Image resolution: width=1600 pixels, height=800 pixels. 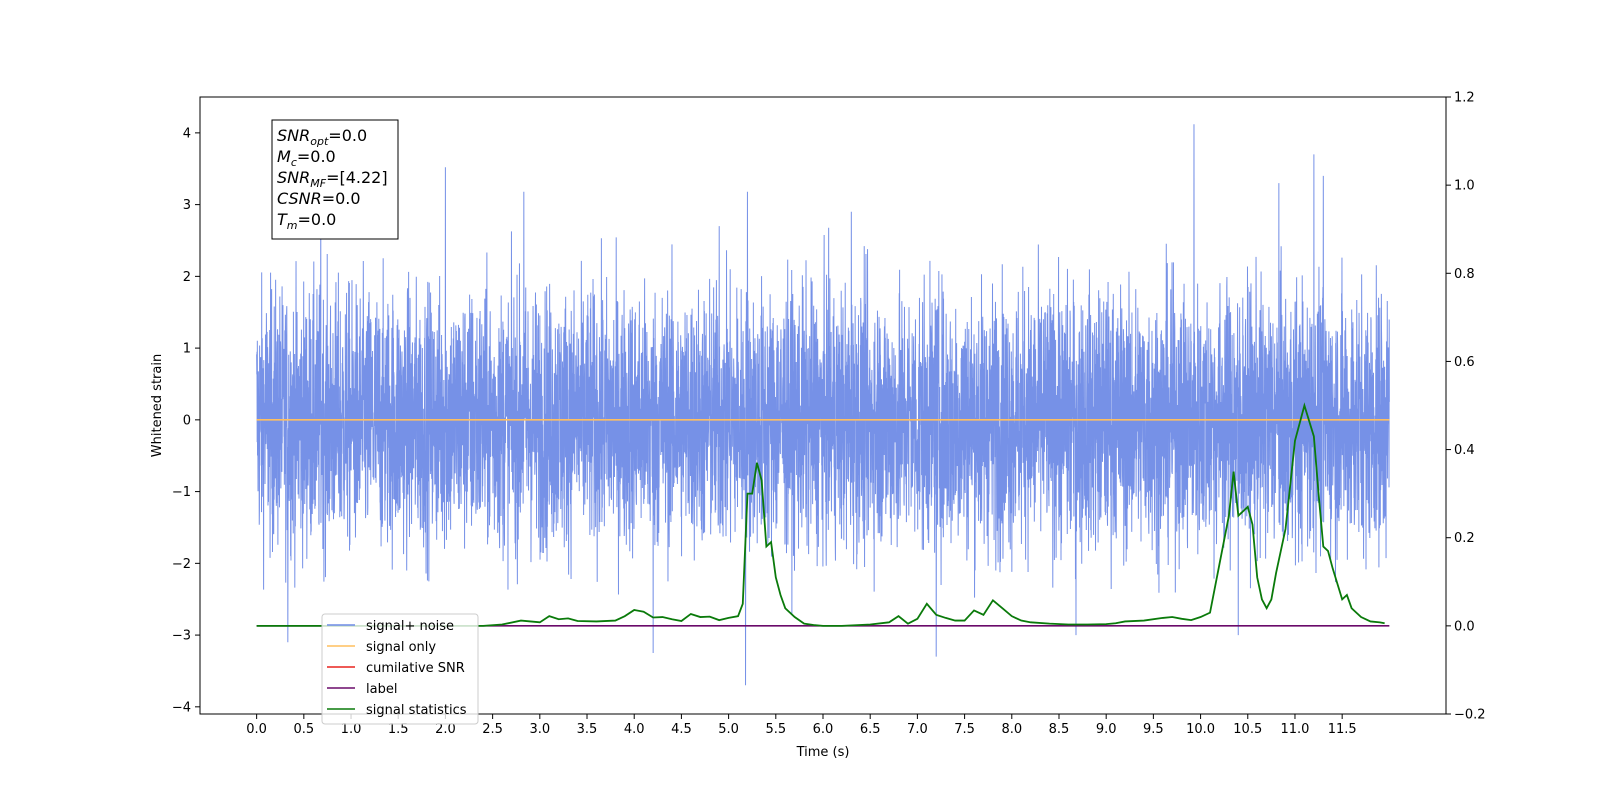 What do you see at coordinates (1470, 715) in the screenshot?
I see `y-right-tick-label: −0.2` at bounding box center [1470, 715].